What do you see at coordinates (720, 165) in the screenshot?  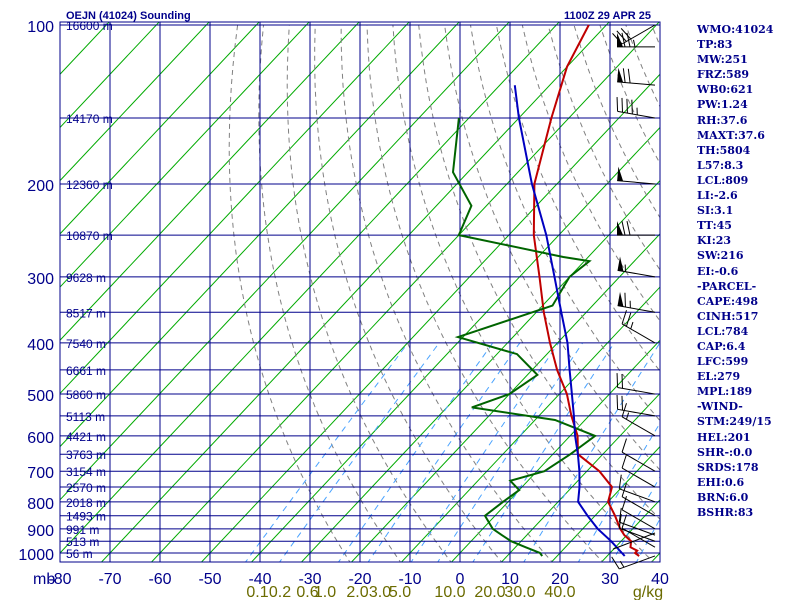 I see `index-row: L57:8.3` at bounding box center [720, 165].